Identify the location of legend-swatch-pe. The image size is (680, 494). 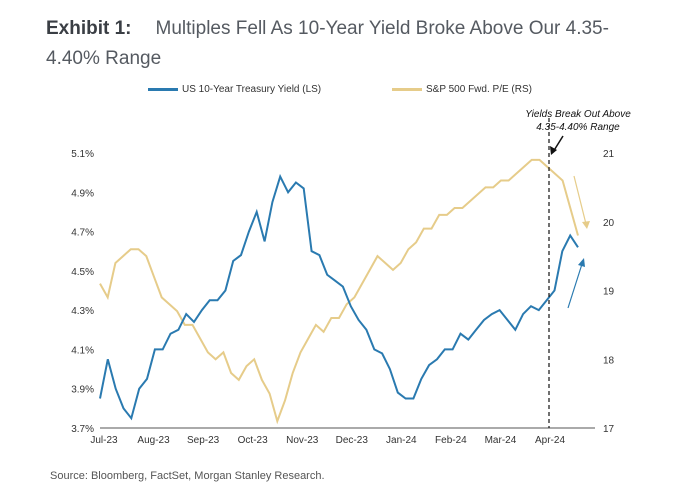
(407, 89).